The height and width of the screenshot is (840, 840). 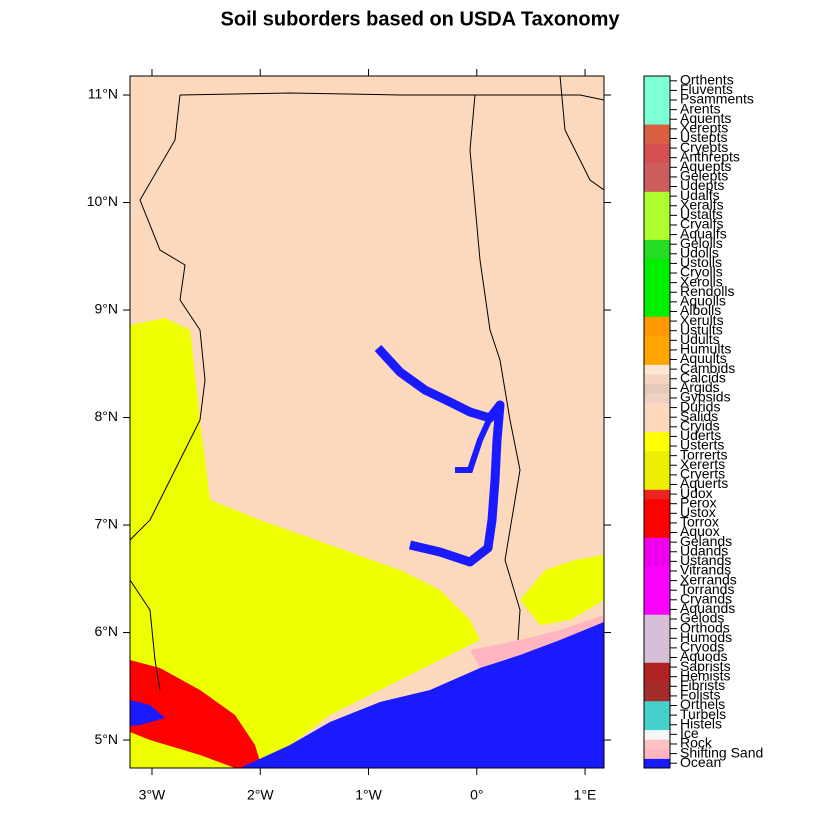 I want to click on y-tick-label: 5°N, so click(x=107, y=739).